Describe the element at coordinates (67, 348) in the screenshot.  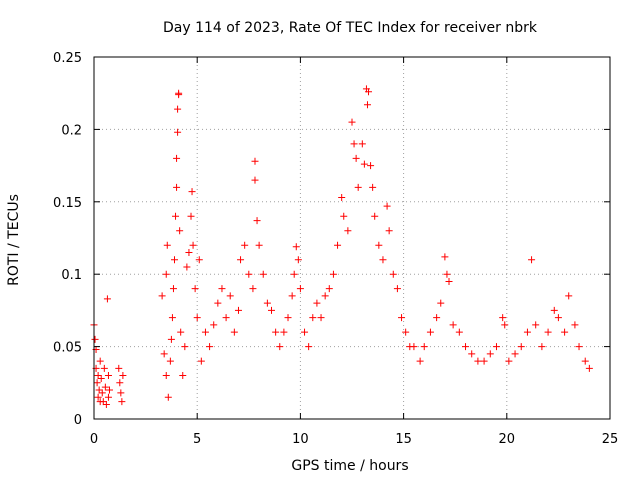
I see `y-tick-label: 0.05` at that location.